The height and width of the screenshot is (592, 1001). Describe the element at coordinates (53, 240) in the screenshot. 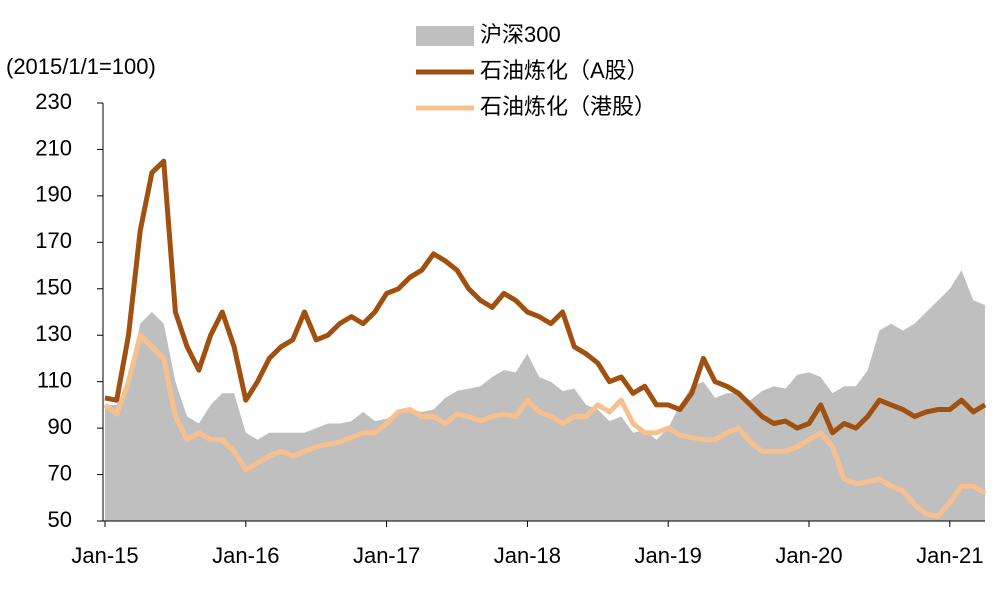

I see `y-tick-label: 170` at that location.